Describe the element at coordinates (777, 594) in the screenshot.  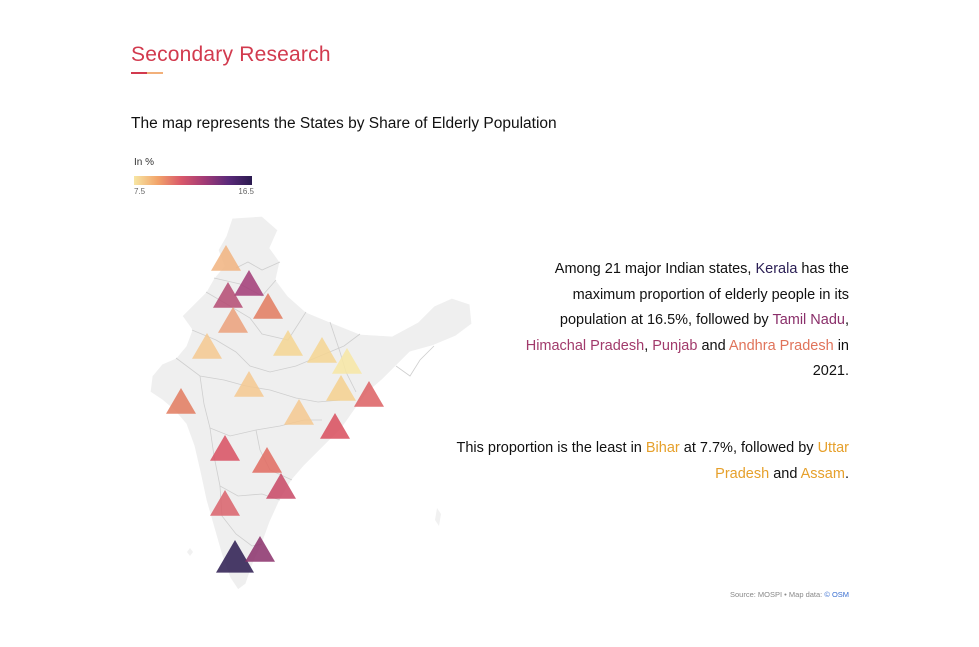
I see `source-text: Source: MOSPI • Map data:` at that location.